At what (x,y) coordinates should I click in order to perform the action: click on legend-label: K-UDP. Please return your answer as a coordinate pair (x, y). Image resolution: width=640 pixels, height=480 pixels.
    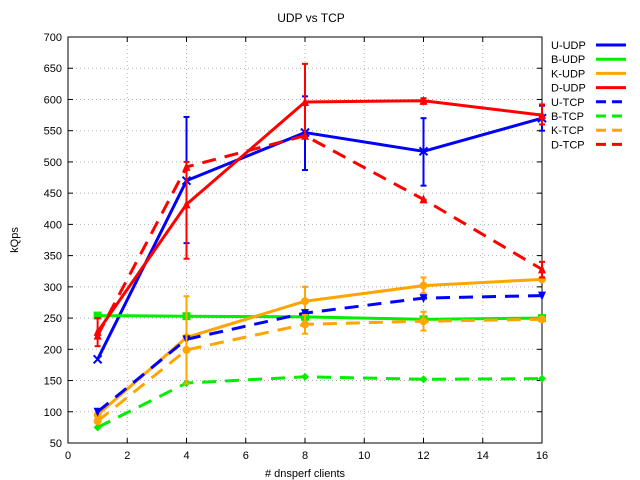
    Looking at the image, I should click on (568, 74).